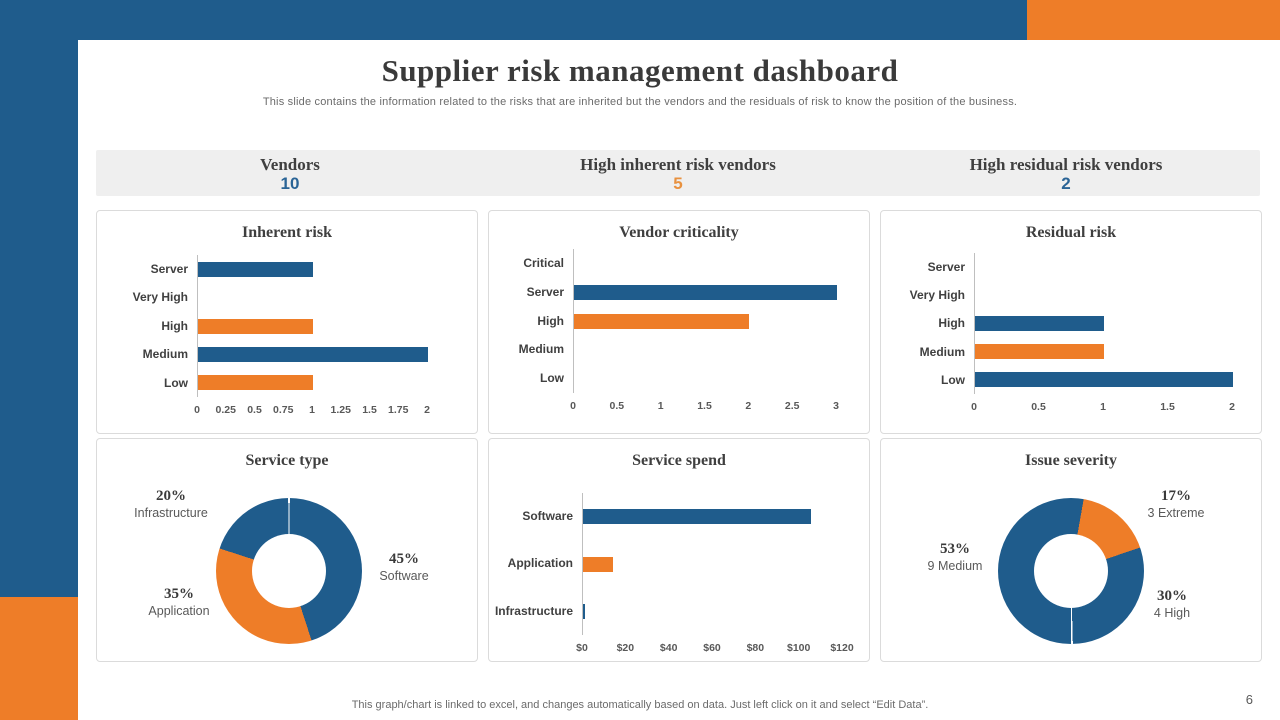 Image resolution: width=1280 pixels, height=720 pixels. I want to click on bar-application, so click(598, 564).